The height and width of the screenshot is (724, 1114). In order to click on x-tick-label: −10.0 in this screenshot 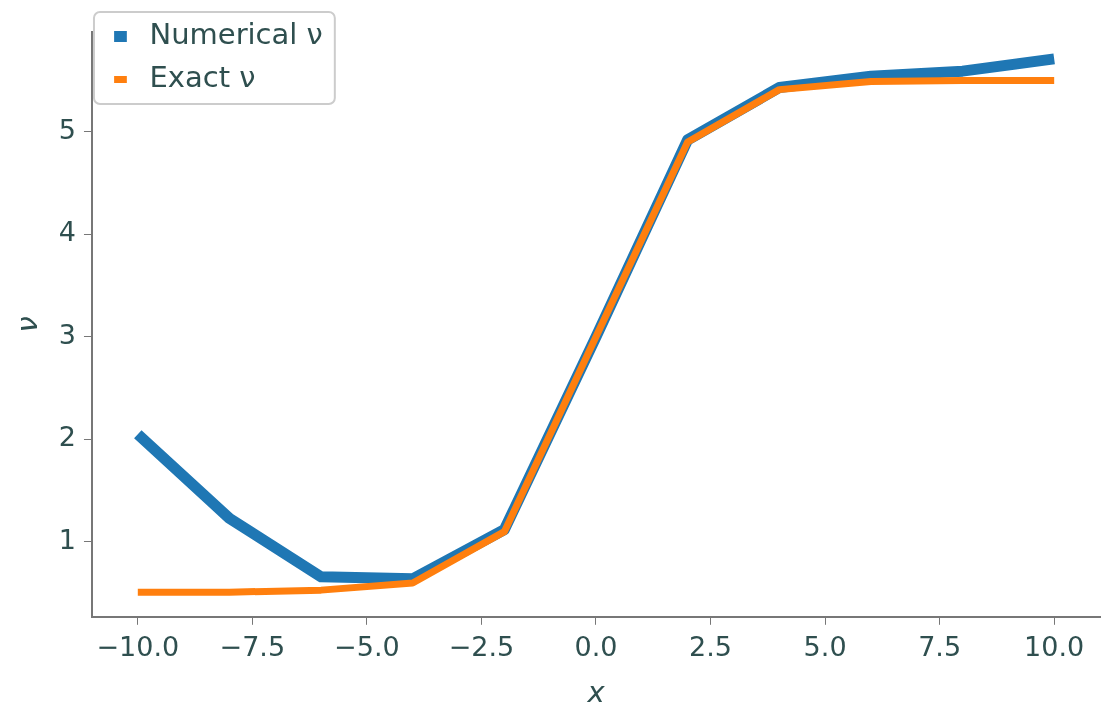, I will do `click(138, 647)`.